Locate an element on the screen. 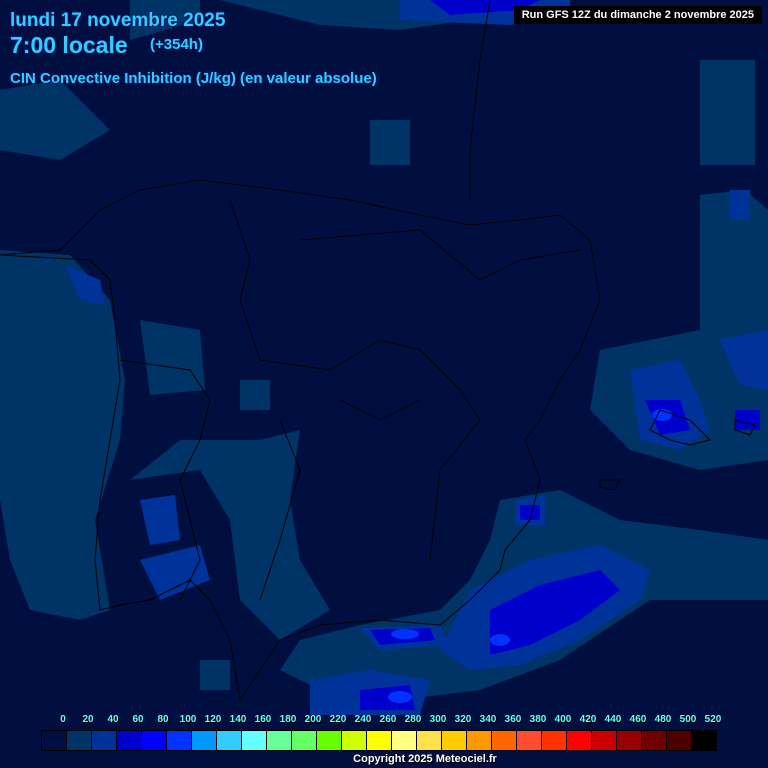 The height and width of the screenshot is (768, 768). run-info: Run GFS 12Z du dimanche 2 novembre 2025 is located at coordinates (637, 15).